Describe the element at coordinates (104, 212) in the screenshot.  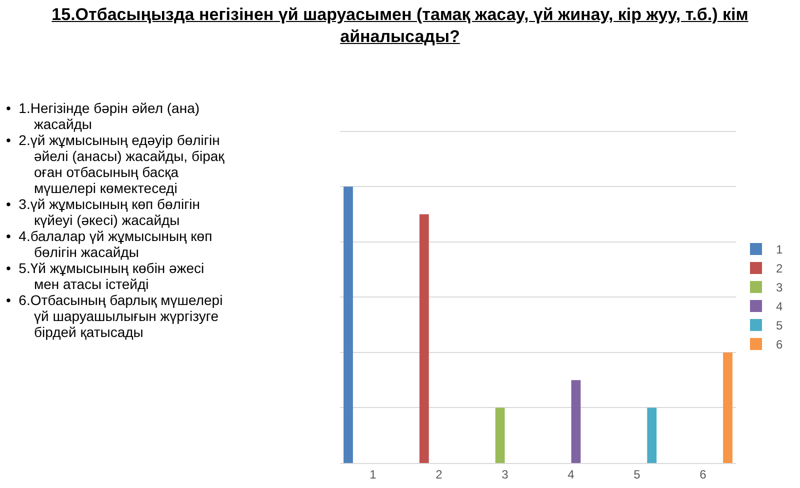
I see `text: • 3.үй жұмысының көп бөлігін күйеуі (әкесі) жасайды` at that location.